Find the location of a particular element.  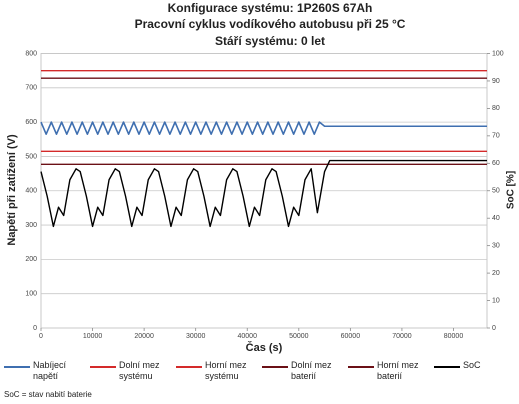

y-tick-label: 600 is located at coordinates (31, 122).